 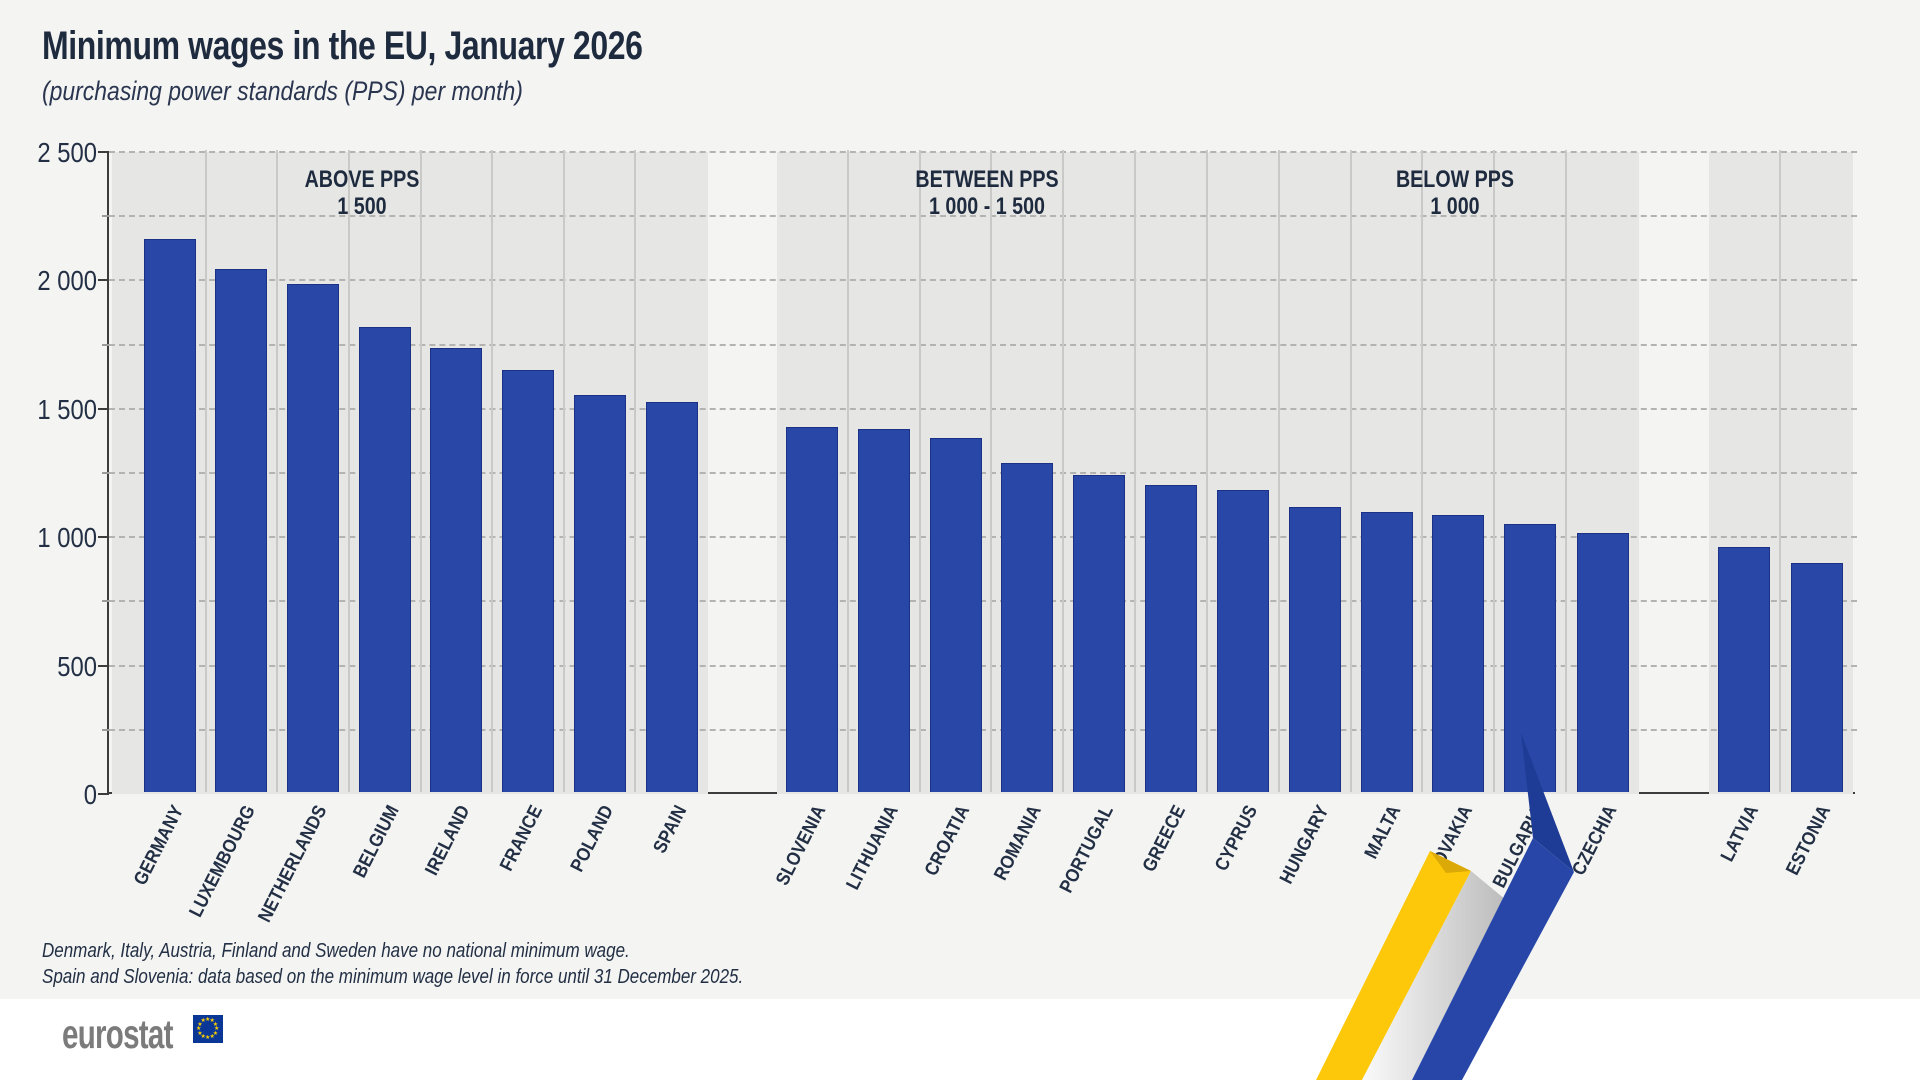 What do you see at coordinates (169, 515) in the screenshot?
I see `bar-germany` at bounding box center [169, 515].